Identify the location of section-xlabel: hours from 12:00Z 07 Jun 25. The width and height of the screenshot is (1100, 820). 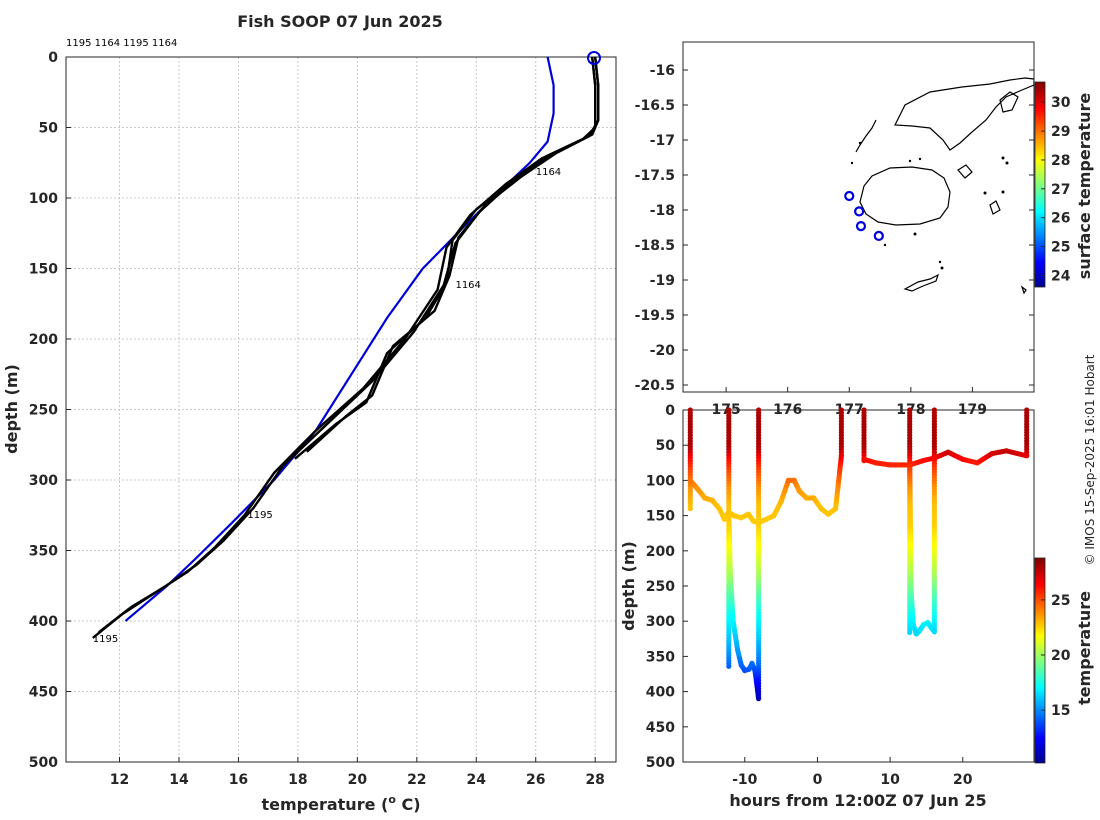
(857, 800).